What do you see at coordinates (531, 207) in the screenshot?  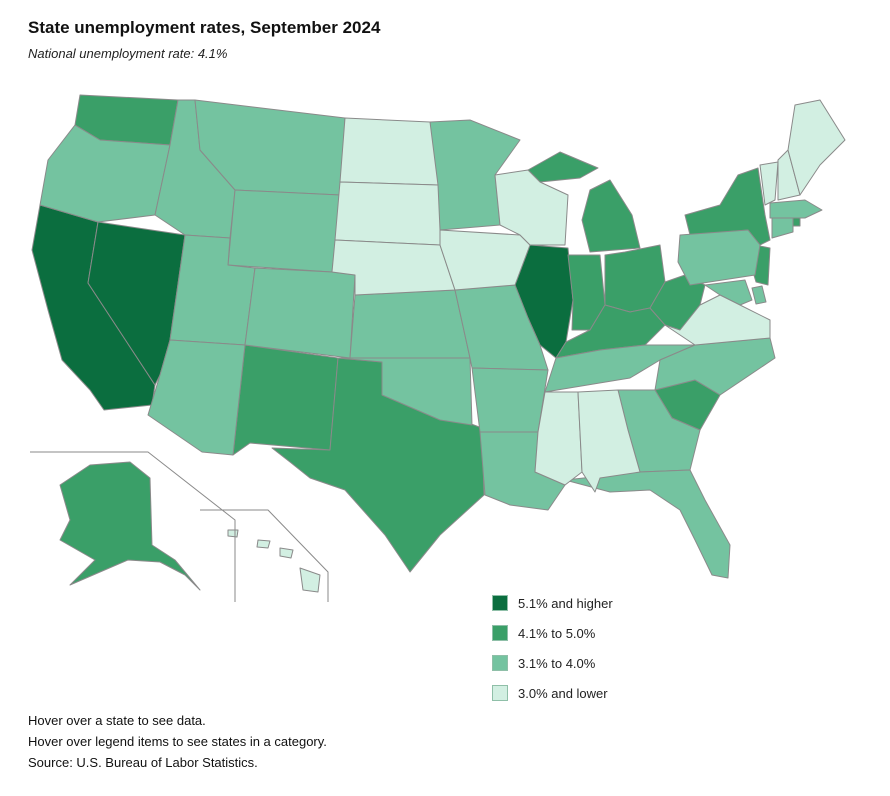 I see `state-wisconsin` at bounding box center [531, 207].